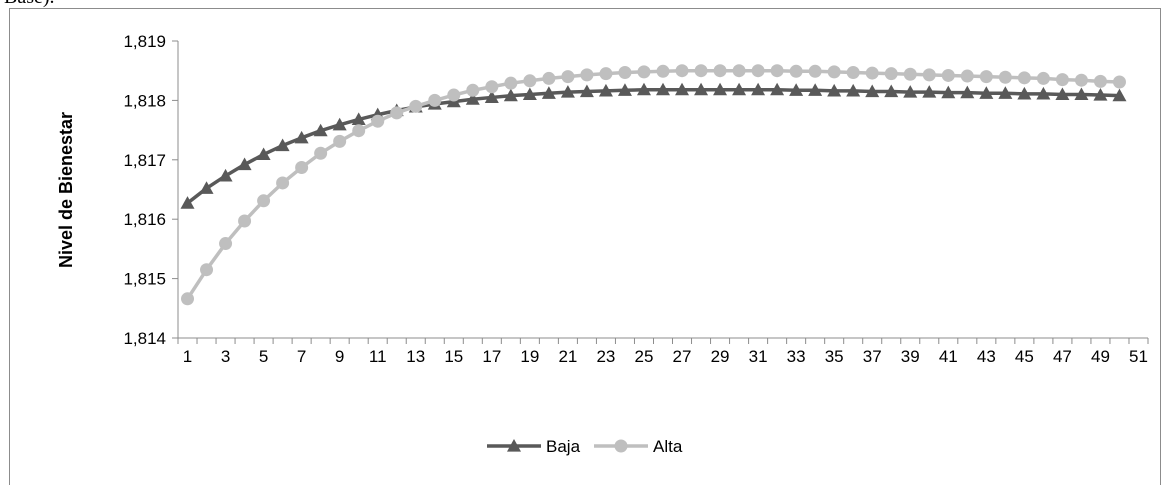  I want to click on legend-label-alta: Alta, so click(668, 446).